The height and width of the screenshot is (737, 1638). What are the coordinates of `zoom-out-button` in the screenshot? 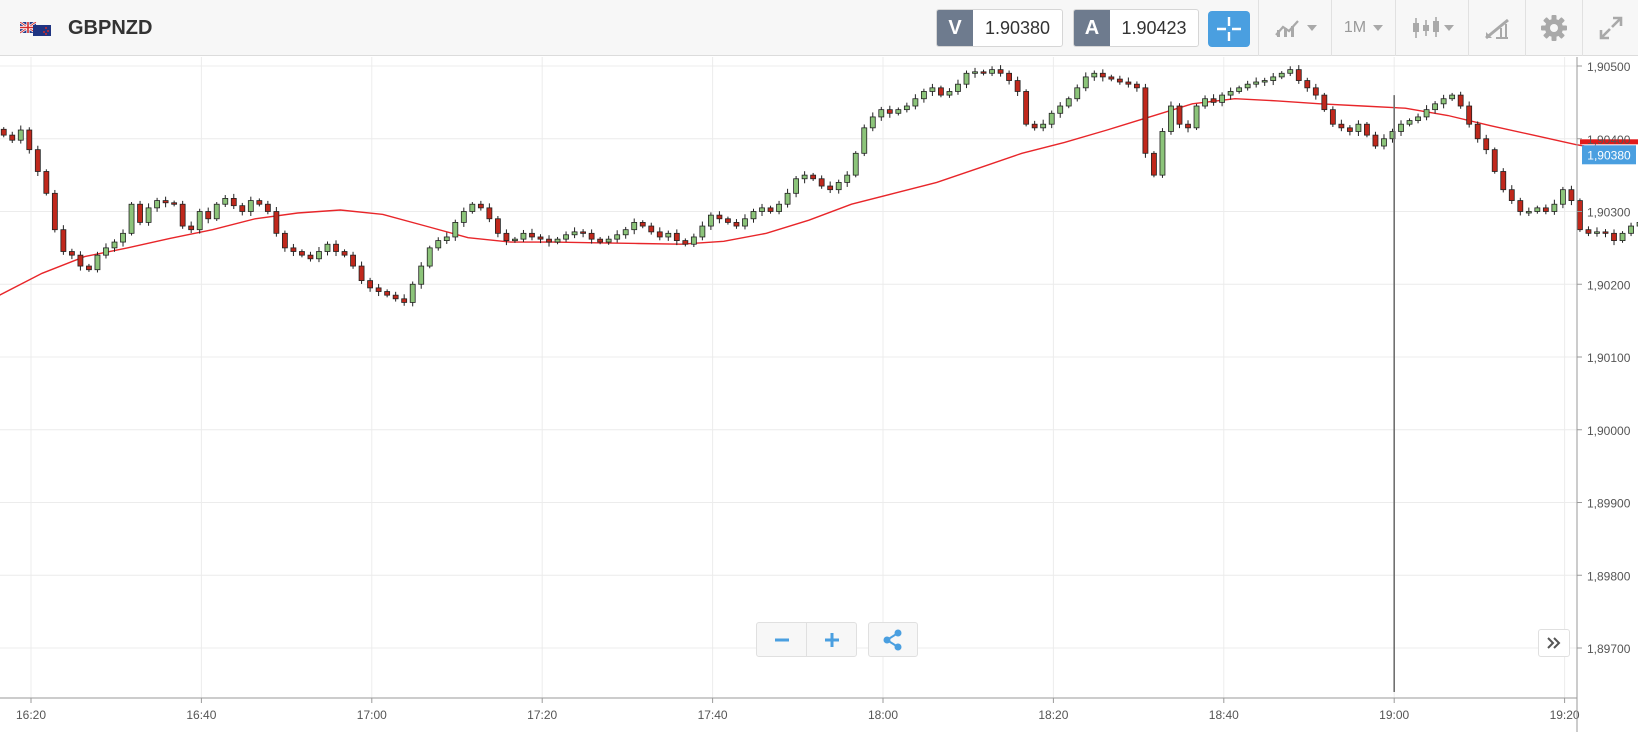 It's located at (781, 639).